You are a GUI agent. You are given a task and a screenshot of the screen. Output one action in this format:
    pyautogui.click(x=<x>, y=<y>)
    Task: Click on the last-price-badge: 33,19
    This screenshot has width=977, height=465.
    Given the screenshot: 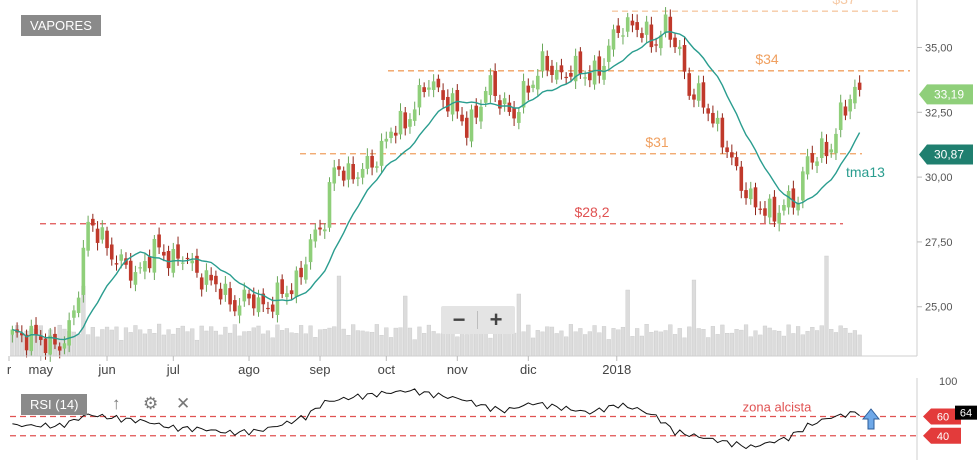 What is the action you would take?
    pyautogui.click(x=949, y=94)
    